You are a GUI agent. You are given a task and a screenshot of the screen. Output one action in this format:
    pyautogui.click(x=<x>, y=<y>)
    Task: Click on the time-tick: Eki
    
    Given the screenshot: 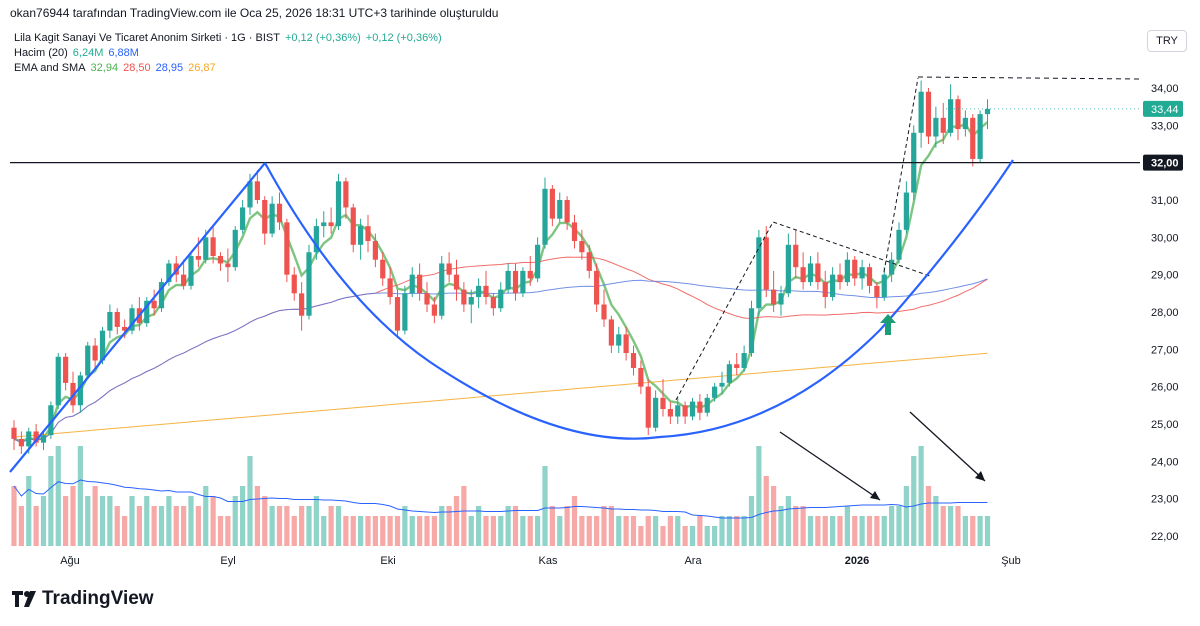 What is the action you would take?
    pyautogui.click(x=387, y=561)
    